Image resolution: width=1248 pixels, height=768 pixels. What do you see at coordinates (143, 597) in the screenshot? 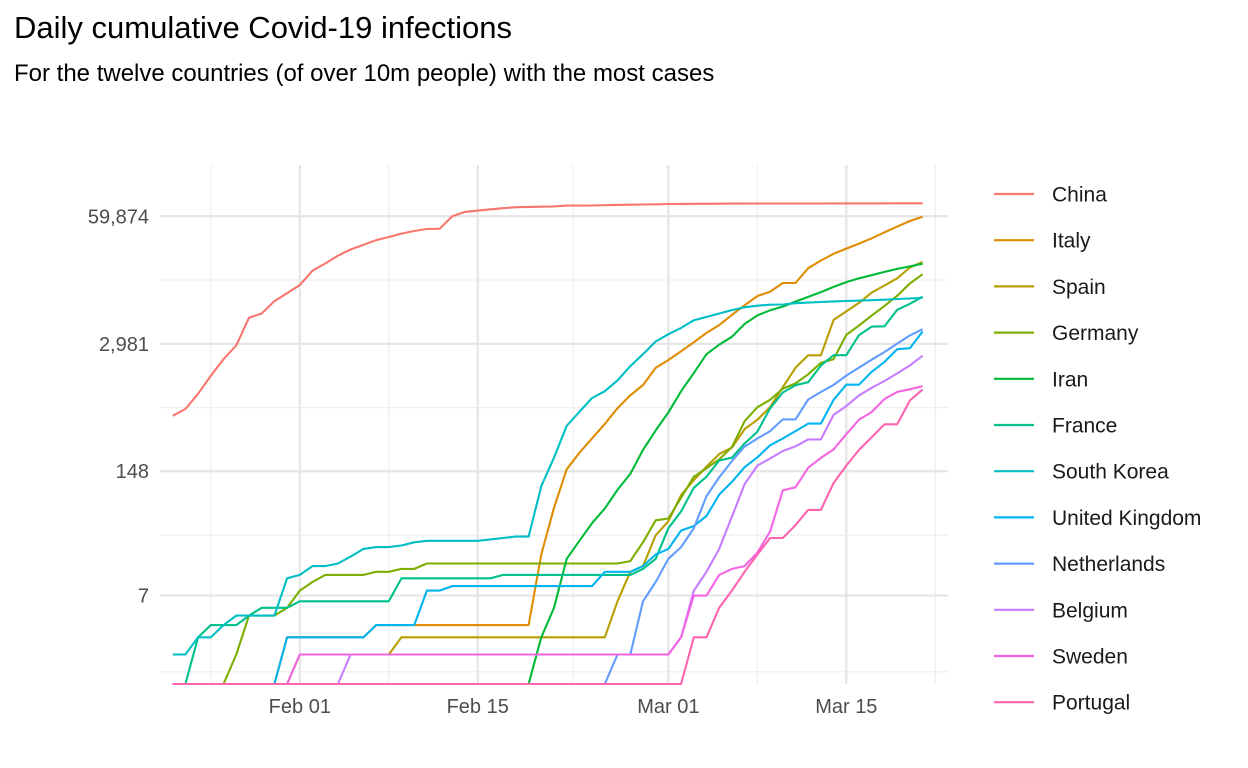
I see `y-tick-label: 7` at bounding box center [143, 597].